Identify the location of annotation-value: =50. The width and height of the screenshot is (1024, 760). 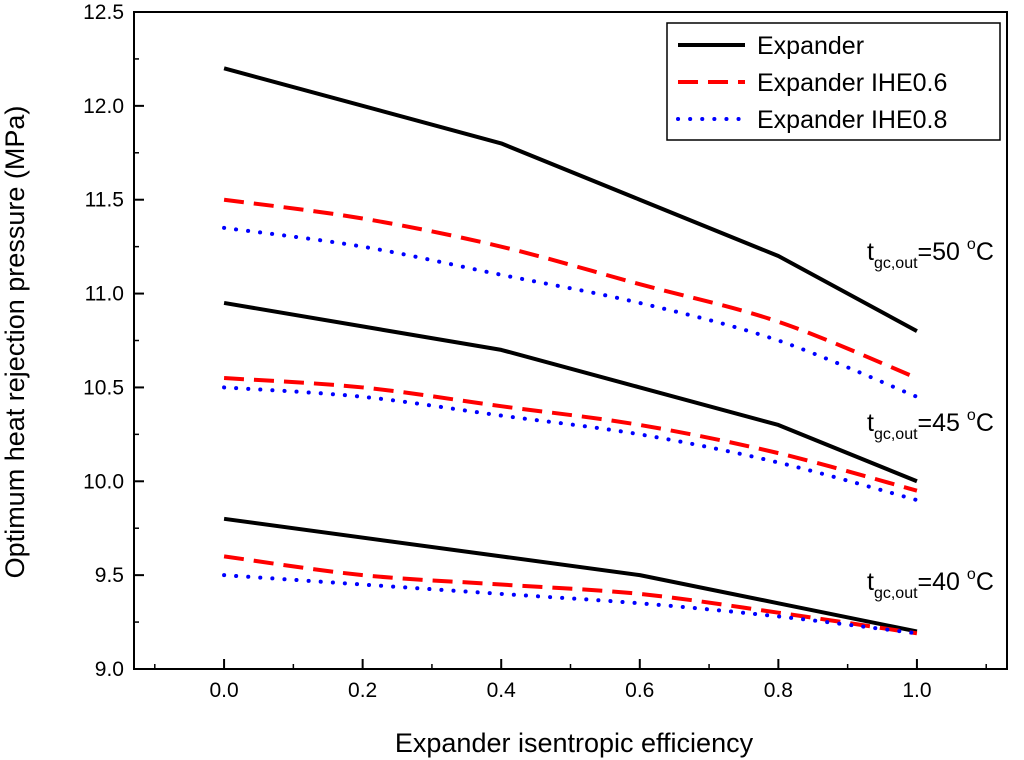
(942, 252).